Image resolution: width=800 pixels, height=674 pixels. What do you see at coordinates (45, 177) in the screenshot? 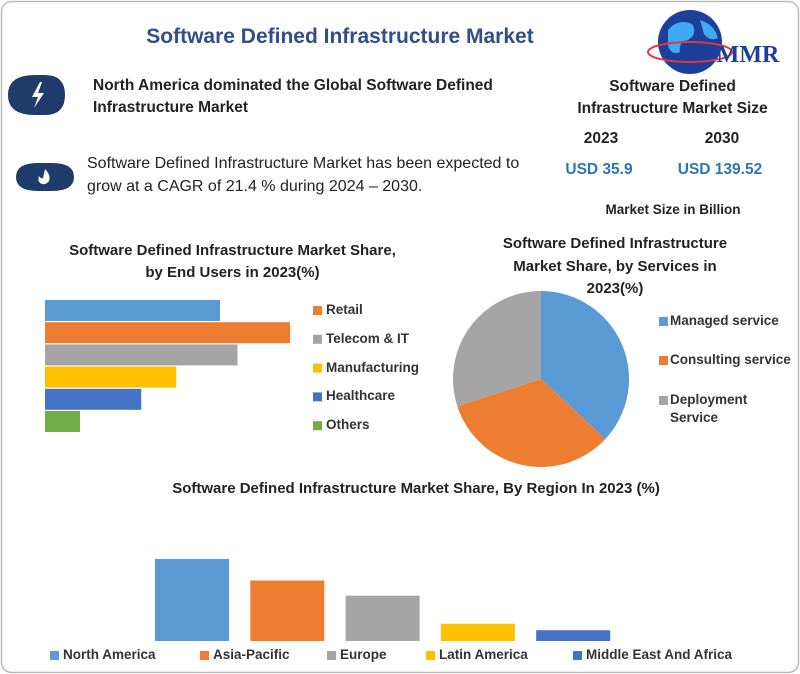
I see `icon-flame` at bounding box center [45, 177].